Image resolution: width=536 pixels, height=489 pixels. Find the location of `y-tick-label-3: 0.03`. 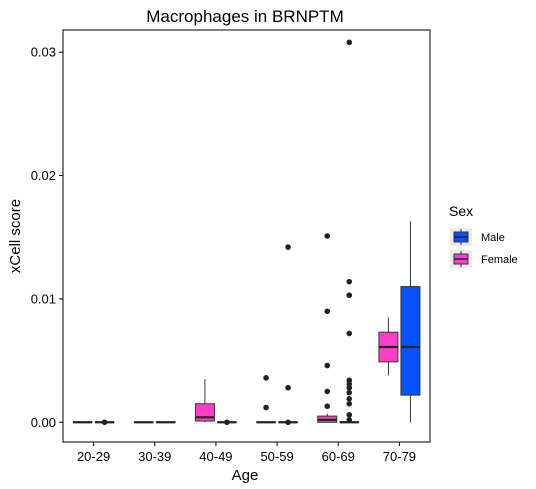

y-tick-label-3: 0.03 is located at coordinates (43, 52).